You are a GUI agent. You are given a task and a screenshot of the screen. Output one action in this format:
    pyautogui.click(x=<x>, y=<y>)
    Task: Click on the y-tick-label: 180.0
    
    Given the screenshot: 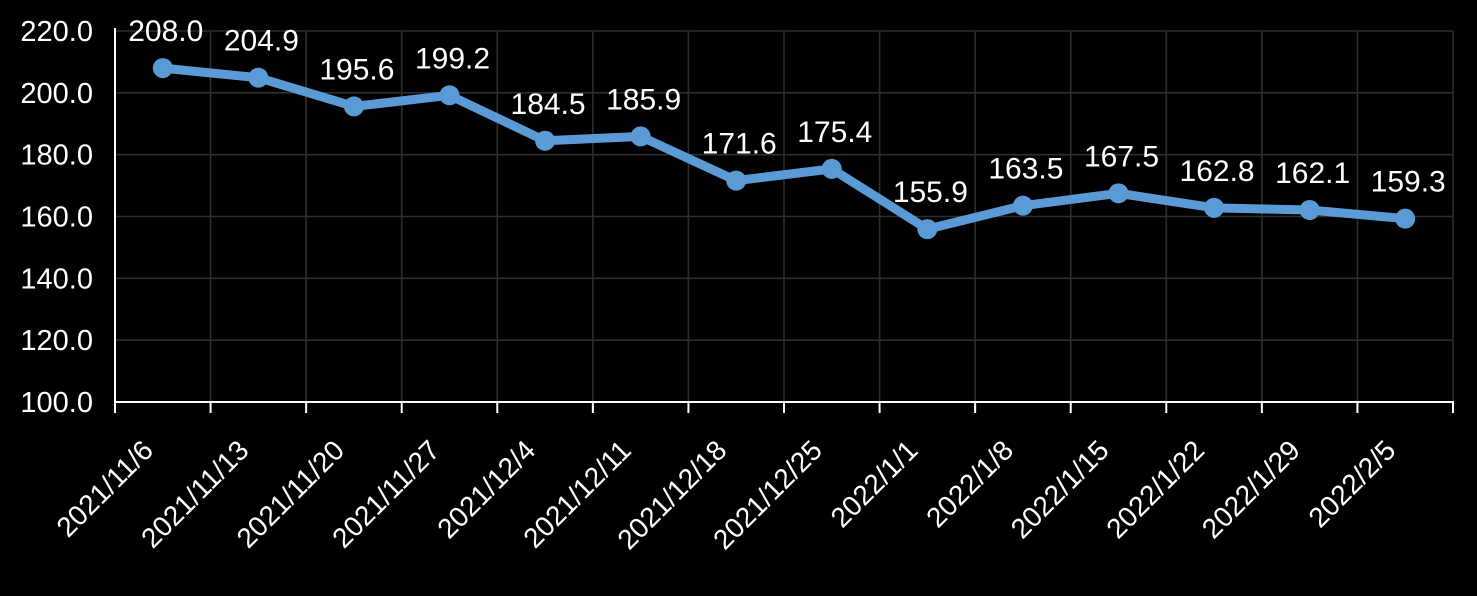 What is the action you would take?
    pyautogui.click(x=56, y=156)
    